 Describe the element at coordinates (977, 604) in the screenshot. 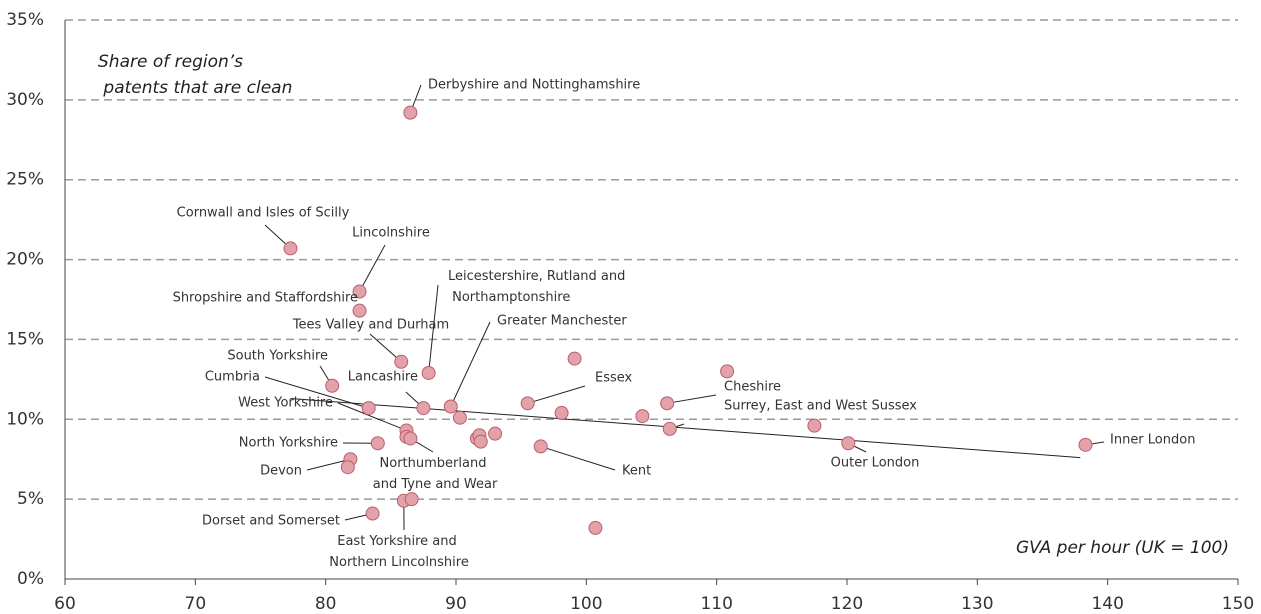

I see `x-tick-label: 130` at that location.